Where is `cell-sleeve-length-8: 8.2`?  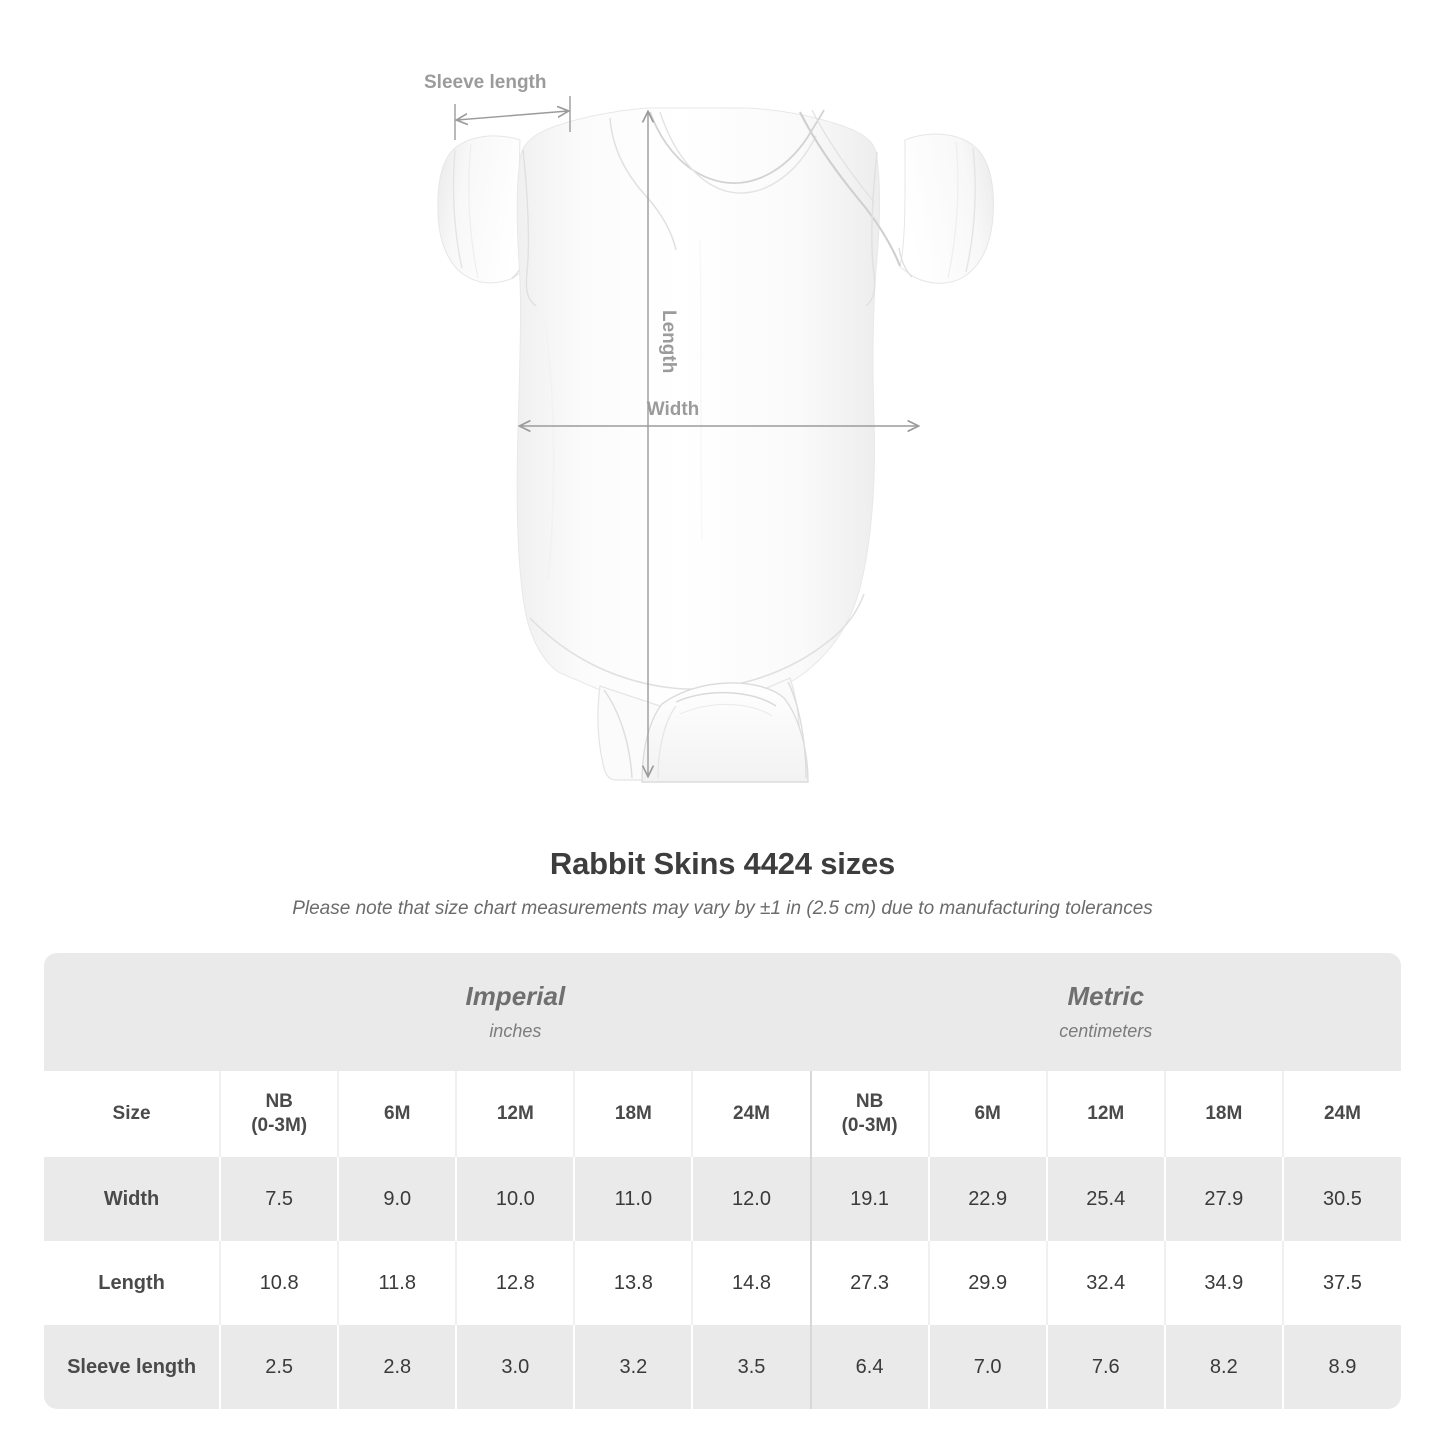 cell-sleeve-length-8: 8.2 is located at coordinates (1223, 1367).